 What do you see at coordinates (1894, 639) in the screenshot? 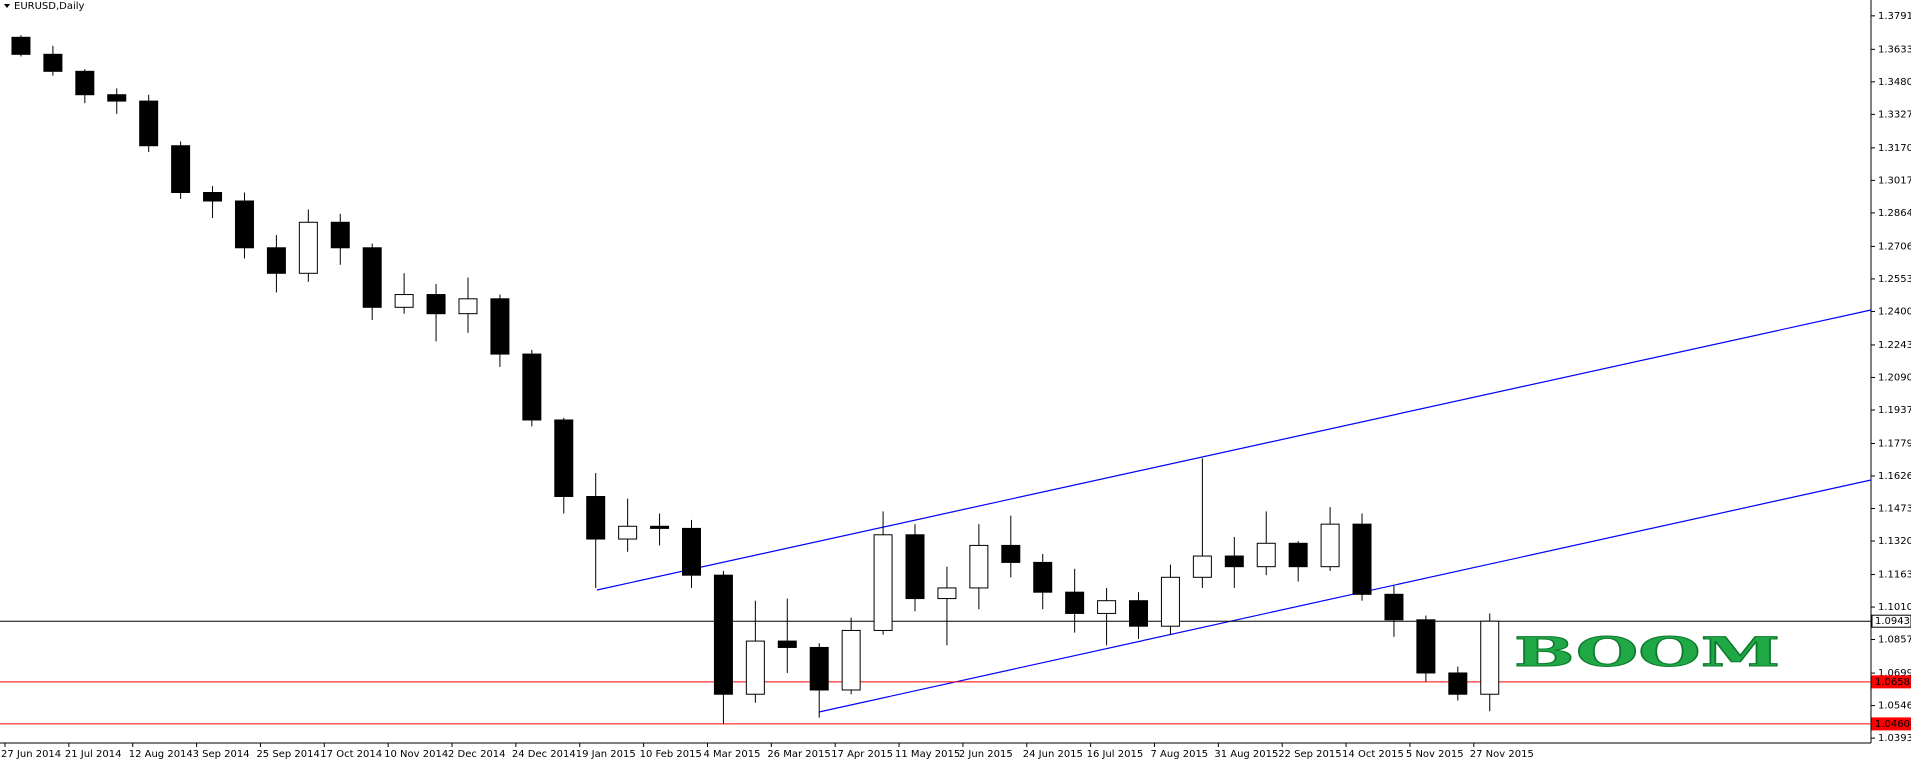
I see `y-tick-label: 1.08575` at bounding box center [1894, 639].